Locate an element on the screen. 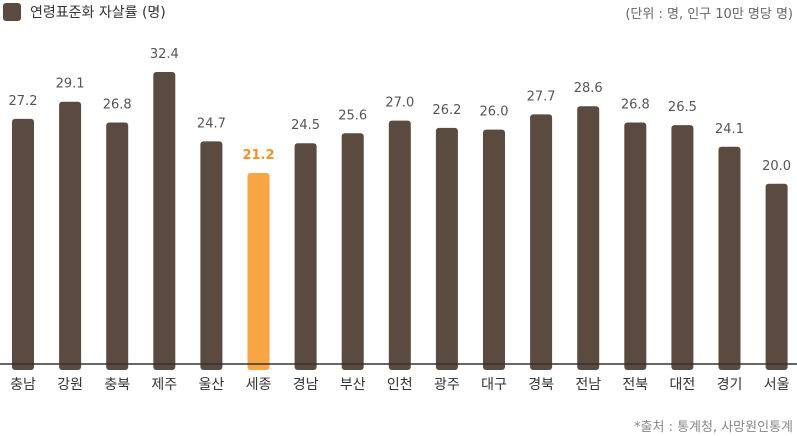 This screenshot has height=436, width=797. bar-세종 is located at coordinates (258, 271).